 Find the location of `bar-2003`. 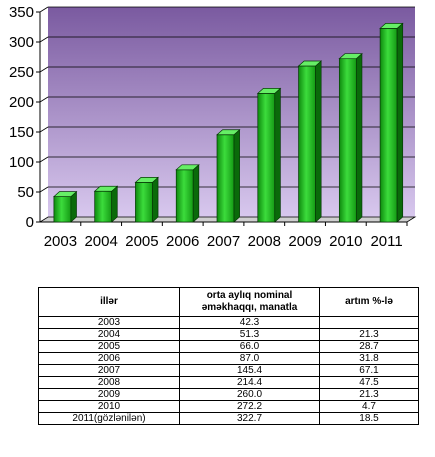

bar-2003 is located at coordinates (65, 206).